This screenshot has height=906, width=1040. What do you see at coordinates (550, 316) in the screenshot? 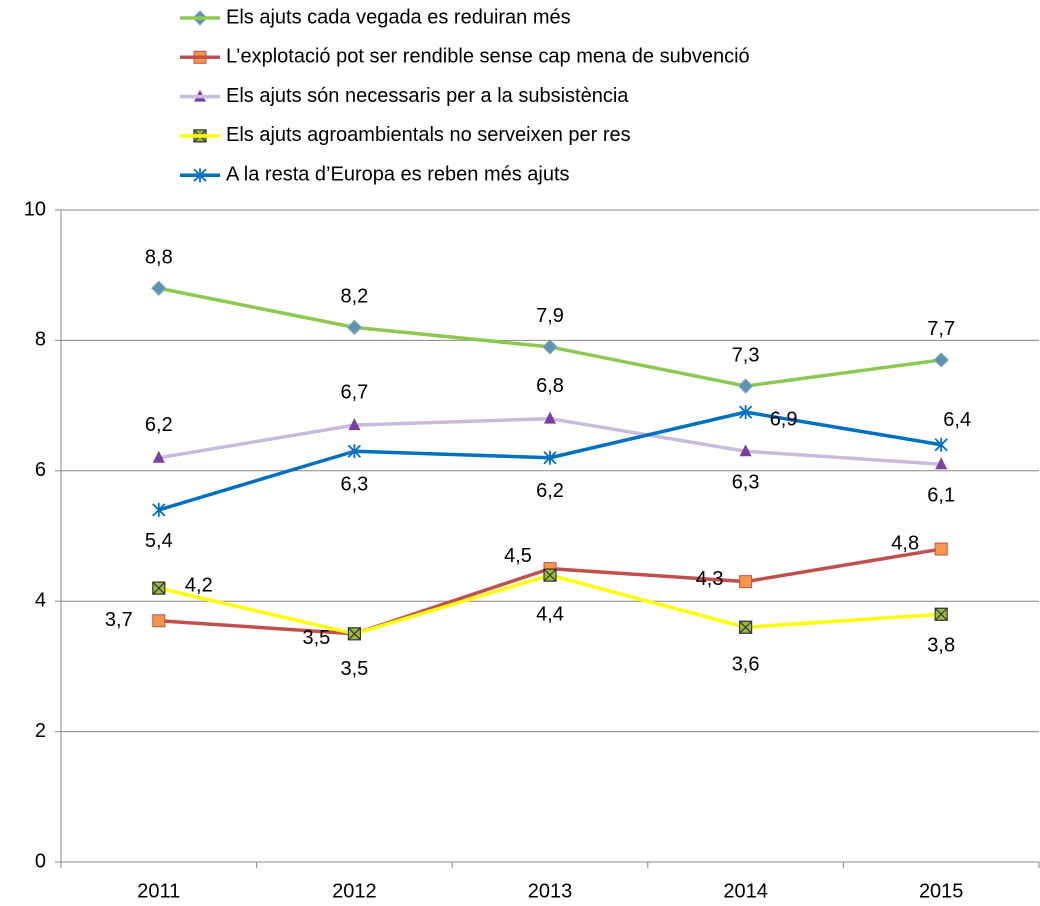
I see `data-label: 7,9` at bounding box center [550, 316].